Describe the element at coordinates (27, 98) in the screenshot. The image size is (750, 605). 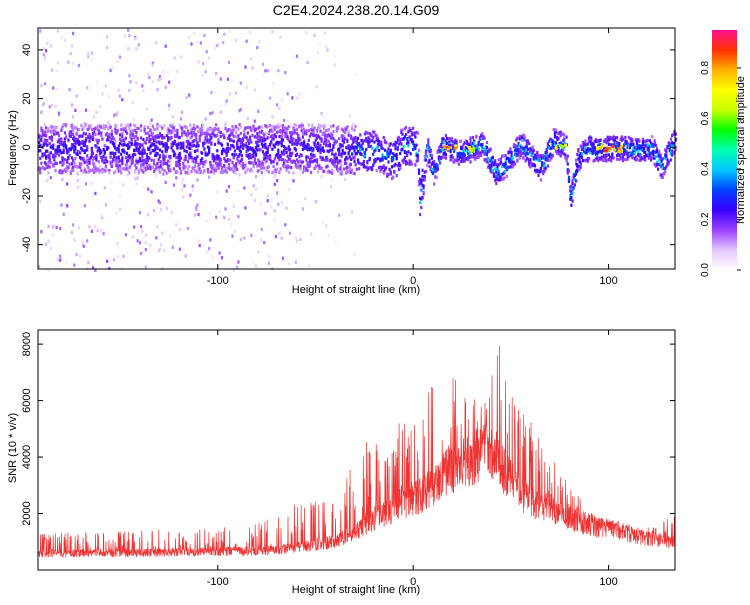
I see `y-tick-label: 20` at that location.